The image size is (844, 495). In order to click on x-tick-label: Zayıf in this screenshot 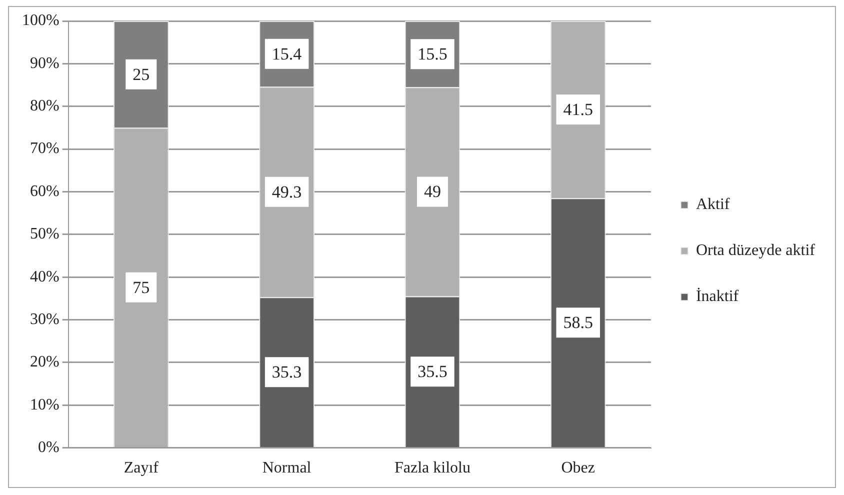, I will do `click(142, 468)`.